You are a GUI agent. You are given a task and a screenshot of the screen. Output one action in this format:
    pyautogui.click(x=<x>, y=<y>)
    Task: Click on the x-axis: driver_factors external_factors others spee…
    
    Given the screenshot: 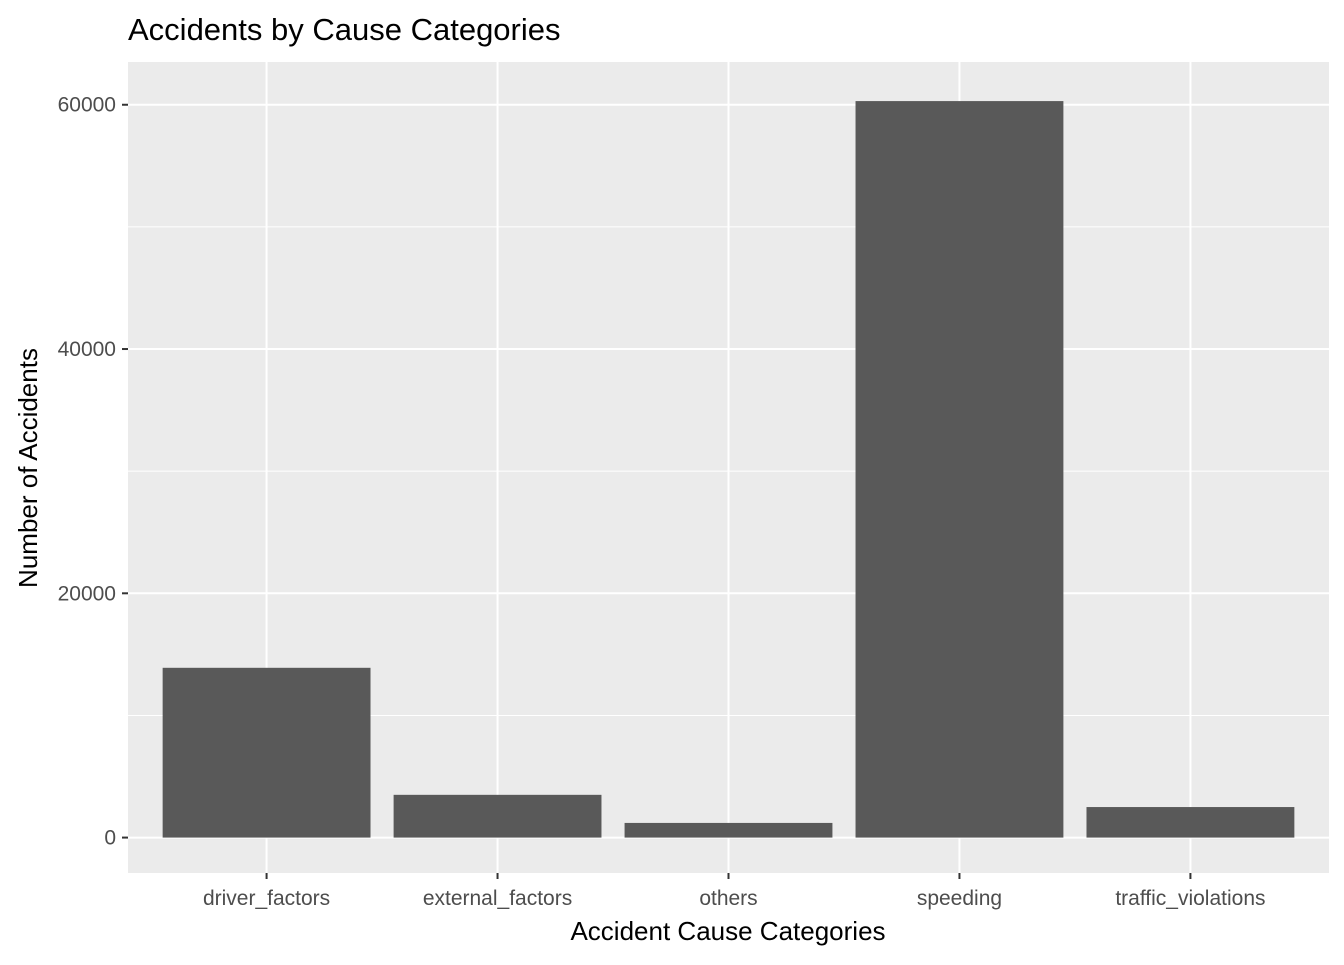 What is the action you would take?
    pyautogui.click(x=734, y=891)
    